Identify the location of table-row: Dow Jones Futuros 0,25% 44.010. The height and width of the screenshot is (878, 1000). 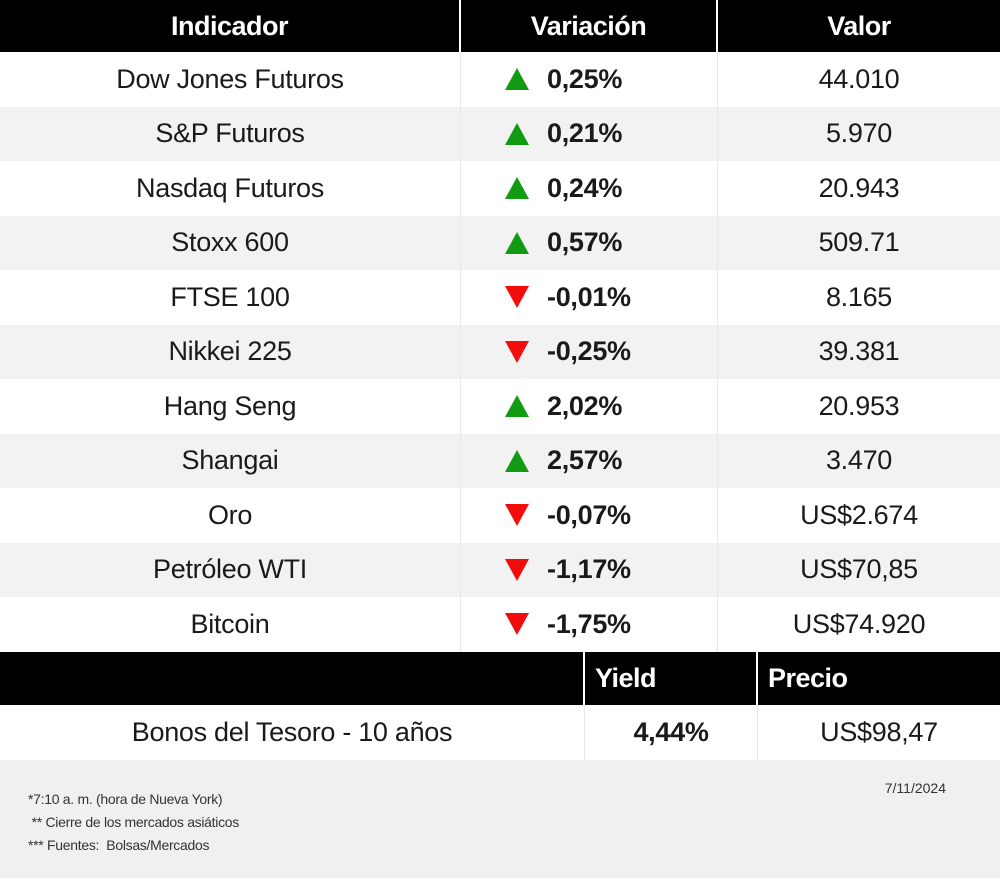
(500, 79).